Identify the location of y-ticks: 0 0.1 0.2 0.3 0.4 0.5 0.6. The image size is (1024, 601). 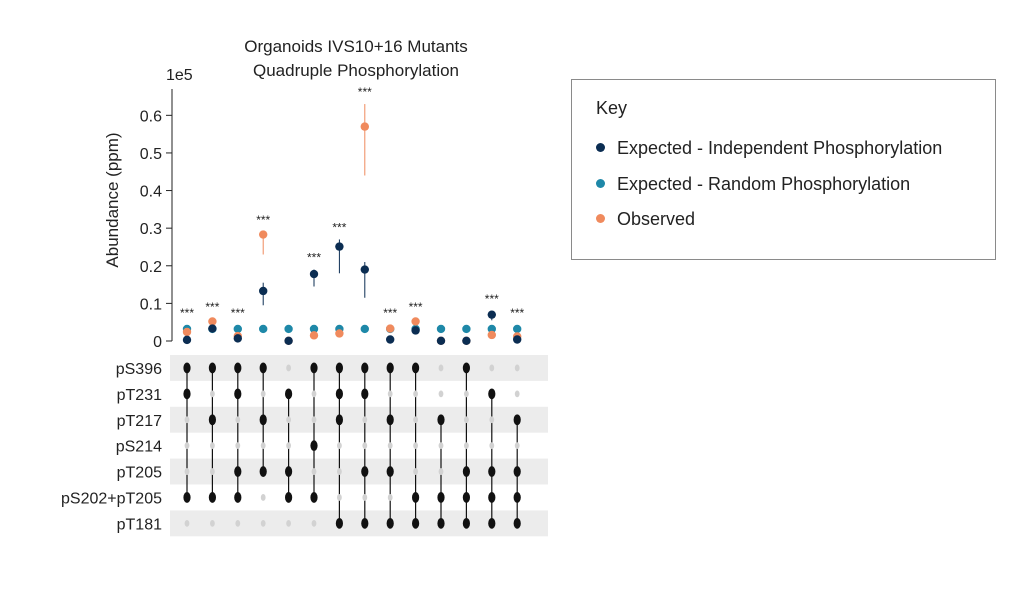
(156, 229).